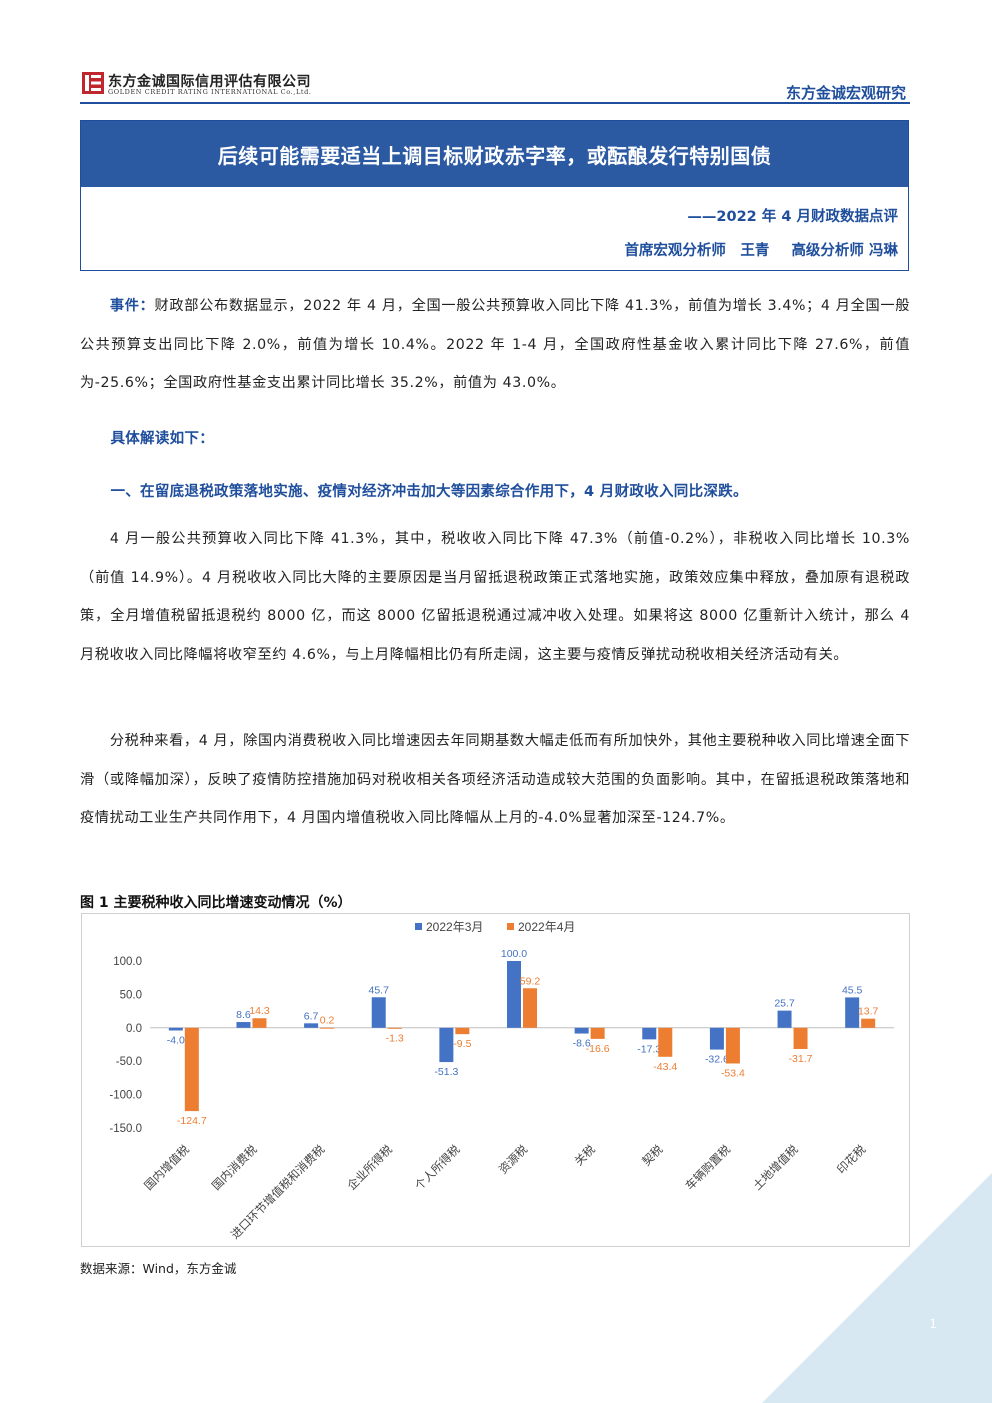 This screenshot has height=1403, width=992. I want to click on category-label: 国内消费税, so click(234, 1167).